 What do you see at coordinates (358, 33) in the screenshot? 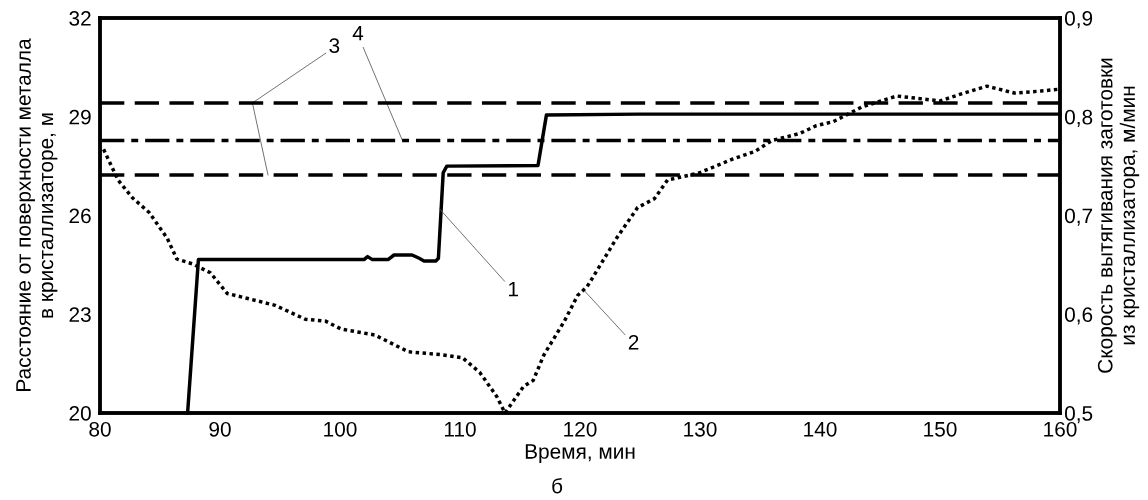
I see `annotation: 4` at bounding box center [358, 33].